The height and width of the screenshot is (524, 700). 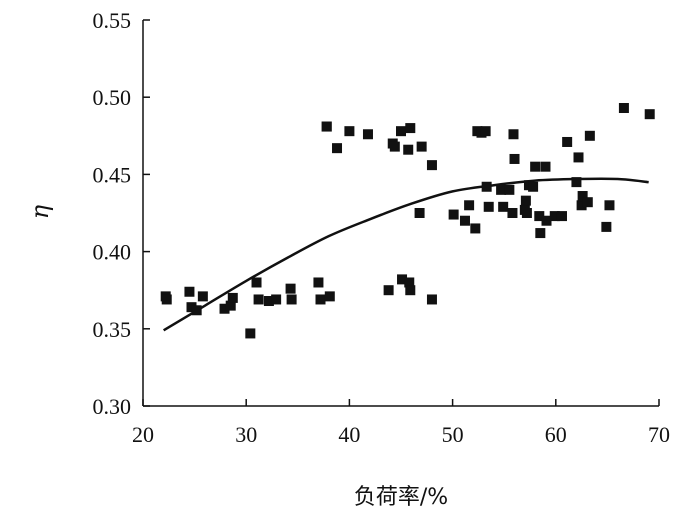 What do you see at coordinates (401, 423) in the screenshot?
I see `x-ticks: 20 30 40 50 60 70` at bounding box center [401, 423].